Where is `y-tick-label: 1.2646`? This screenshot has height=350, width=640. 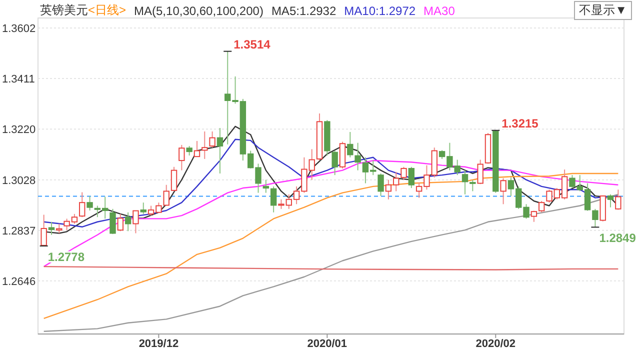 y-tick-label: 1.2646 is located at coordinates (19, 282).